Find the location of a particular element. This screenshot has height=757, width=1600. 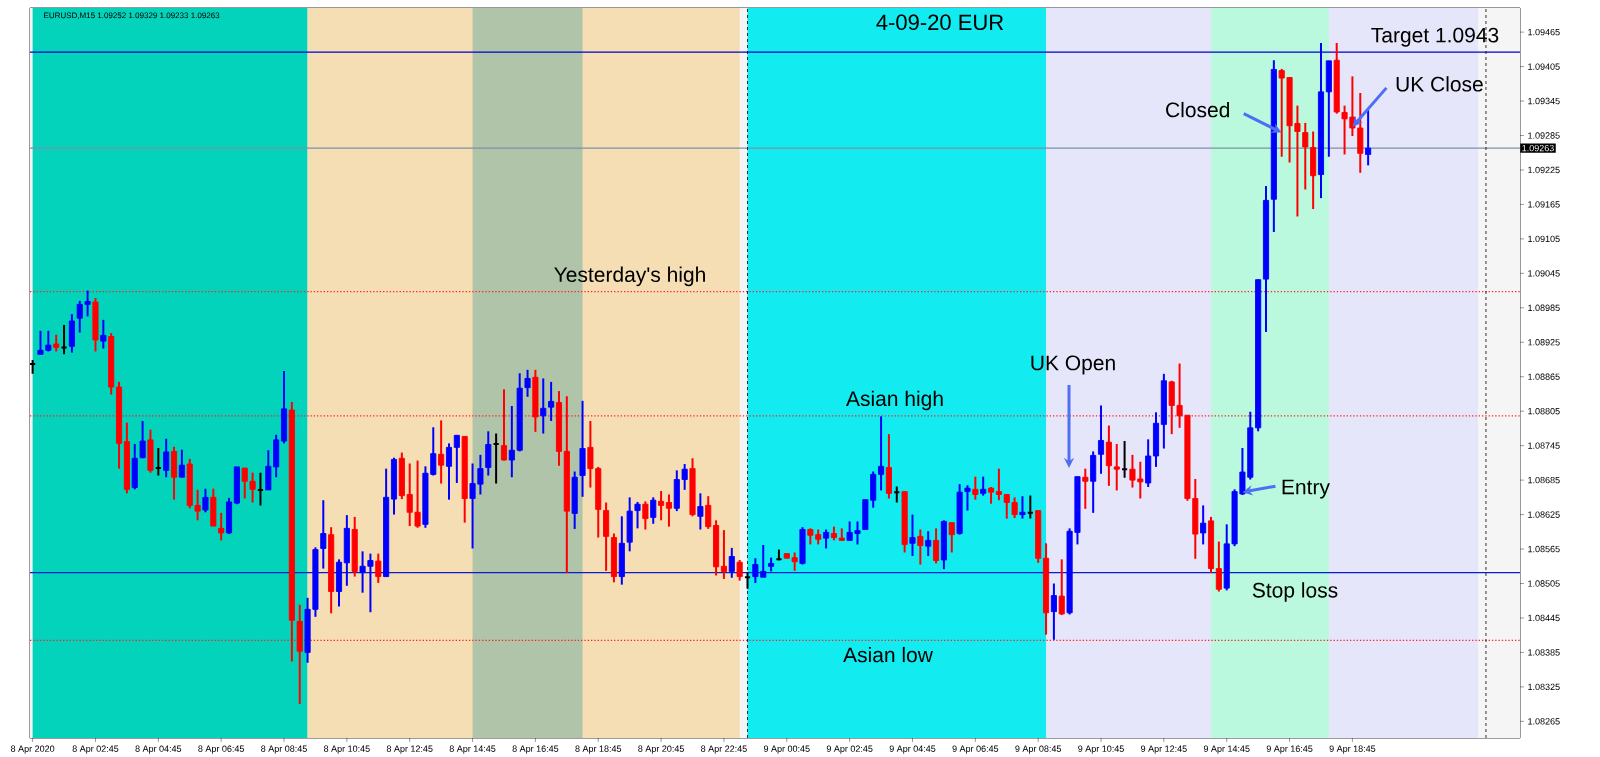

x-tick-label: 9 Apr 10:45 is located at coordinates (1101, 749).